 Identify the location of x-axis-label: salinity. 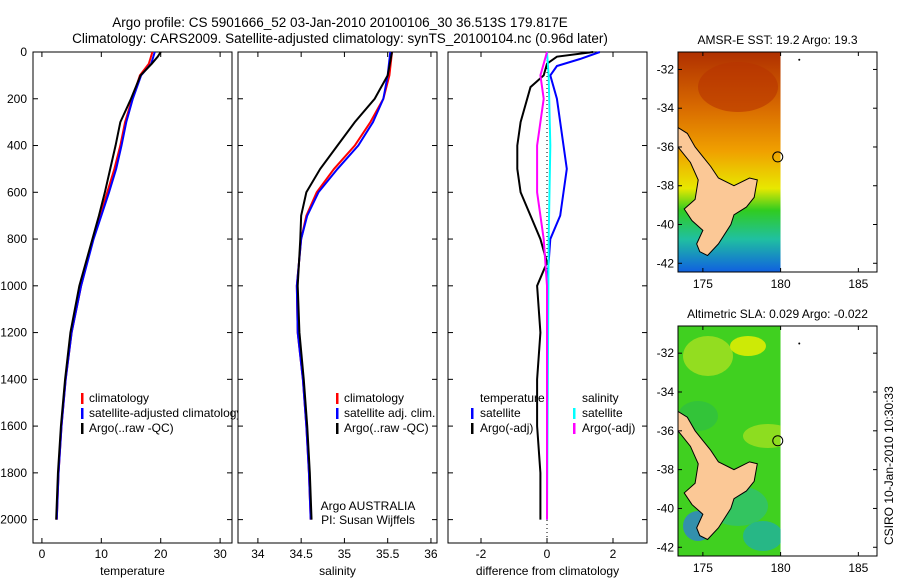
(337, 571).